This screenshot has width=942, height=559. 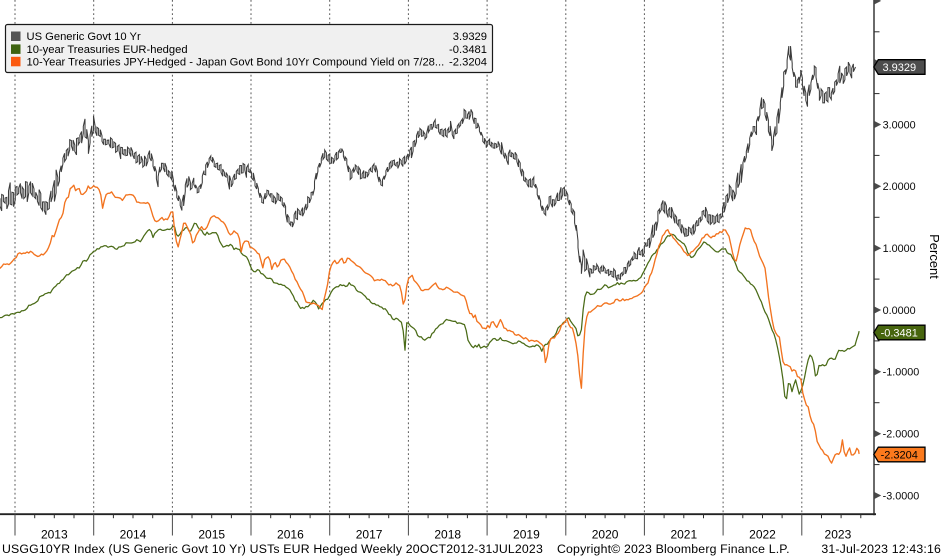 I want to click on svg-text: 2022, so click(x=762, y=535).